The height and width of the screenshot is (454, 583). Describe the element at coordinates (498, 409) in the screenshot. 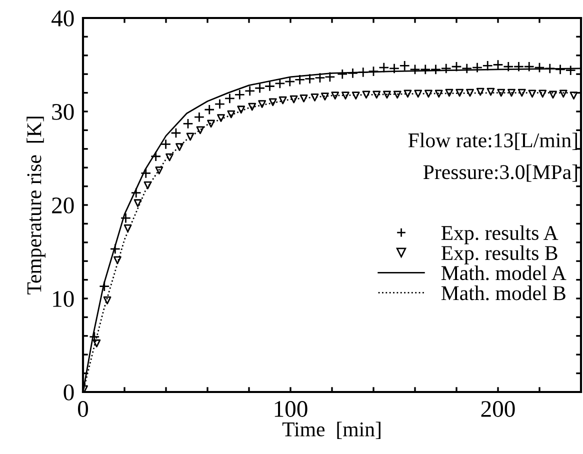

I see `x-tick-label: 200` at that location.